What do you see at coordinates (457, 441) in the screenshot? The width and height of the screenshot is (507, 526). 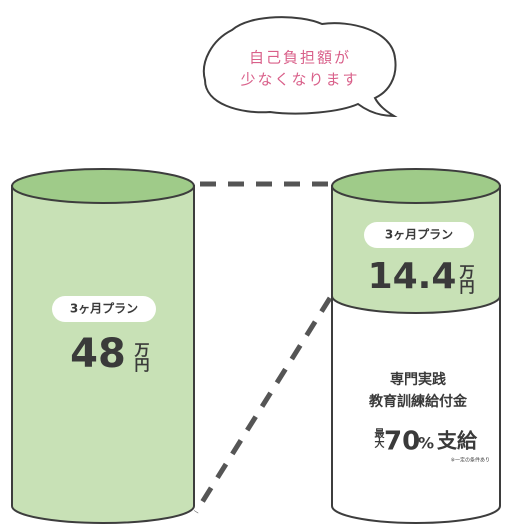 I see `subsidy-action: 支給` at bounding box center [457, 441].